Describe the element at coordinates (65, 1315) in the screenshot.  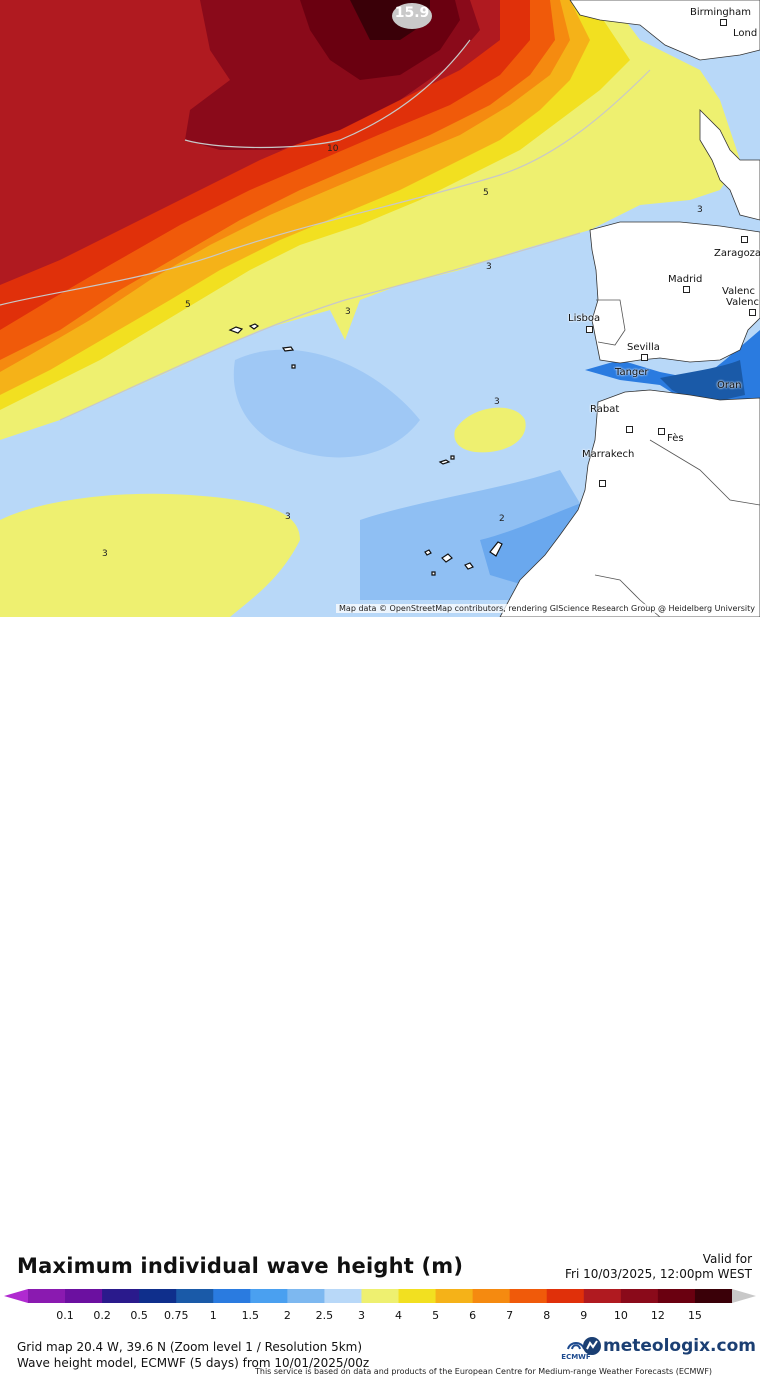
I see `scale-label: 0.1` at that location.